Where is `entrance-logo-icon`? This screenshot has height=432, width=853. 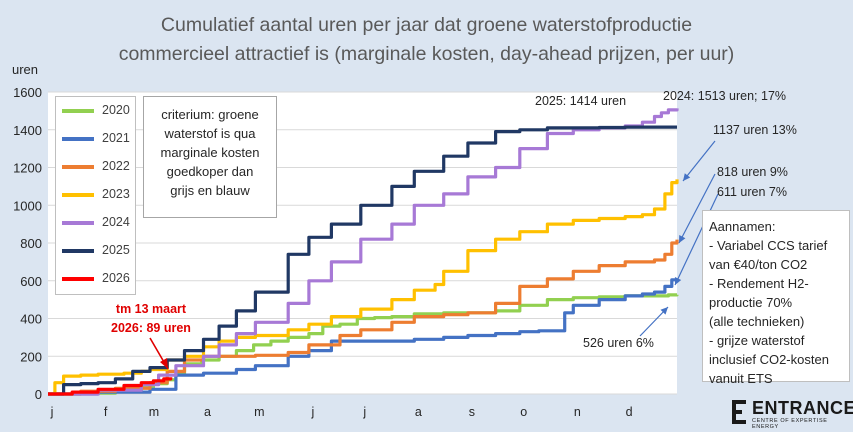
entrance-logo-icon is located at coordinates (739, 412).